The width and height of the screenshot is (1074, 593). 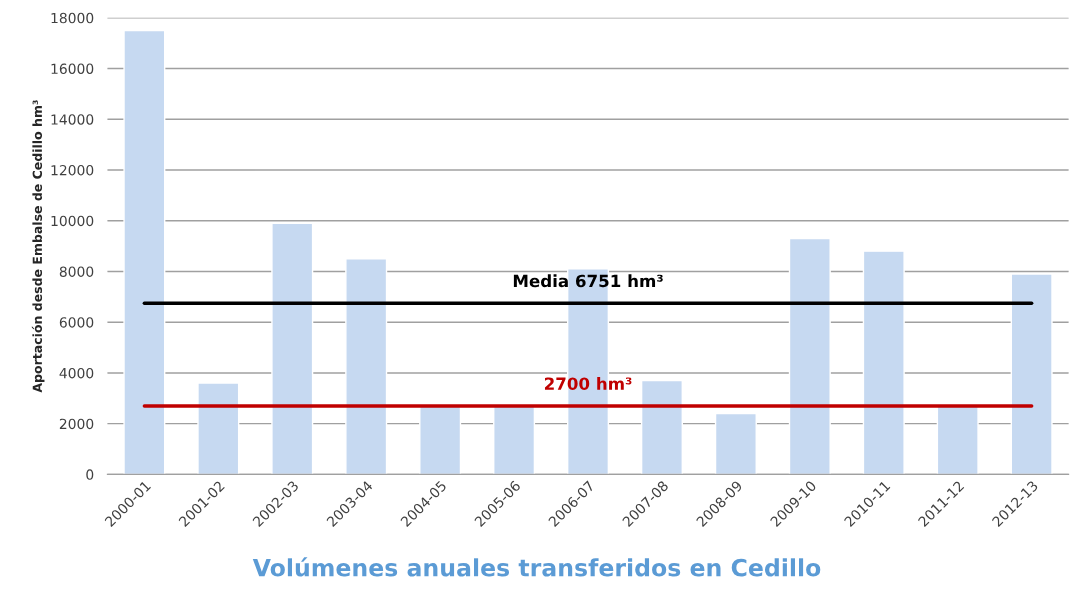 What do you see at coordinates (536, 567) in the screenshot?
I see `text: Volúmenes anuales transferidos en Cedillo` at bounding box center [536, 567].